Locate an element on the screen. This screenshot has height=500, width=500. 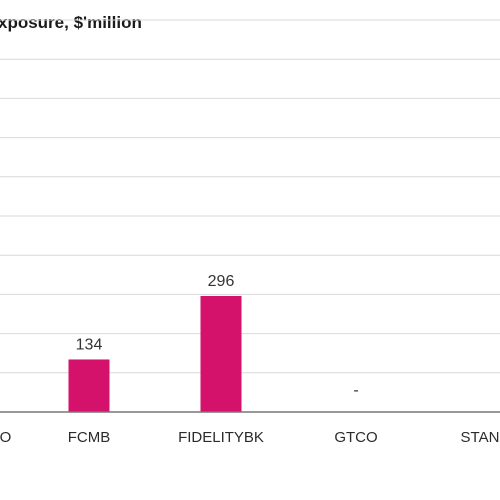
x-tick-label: STANE is located at coordinates (480, 437).